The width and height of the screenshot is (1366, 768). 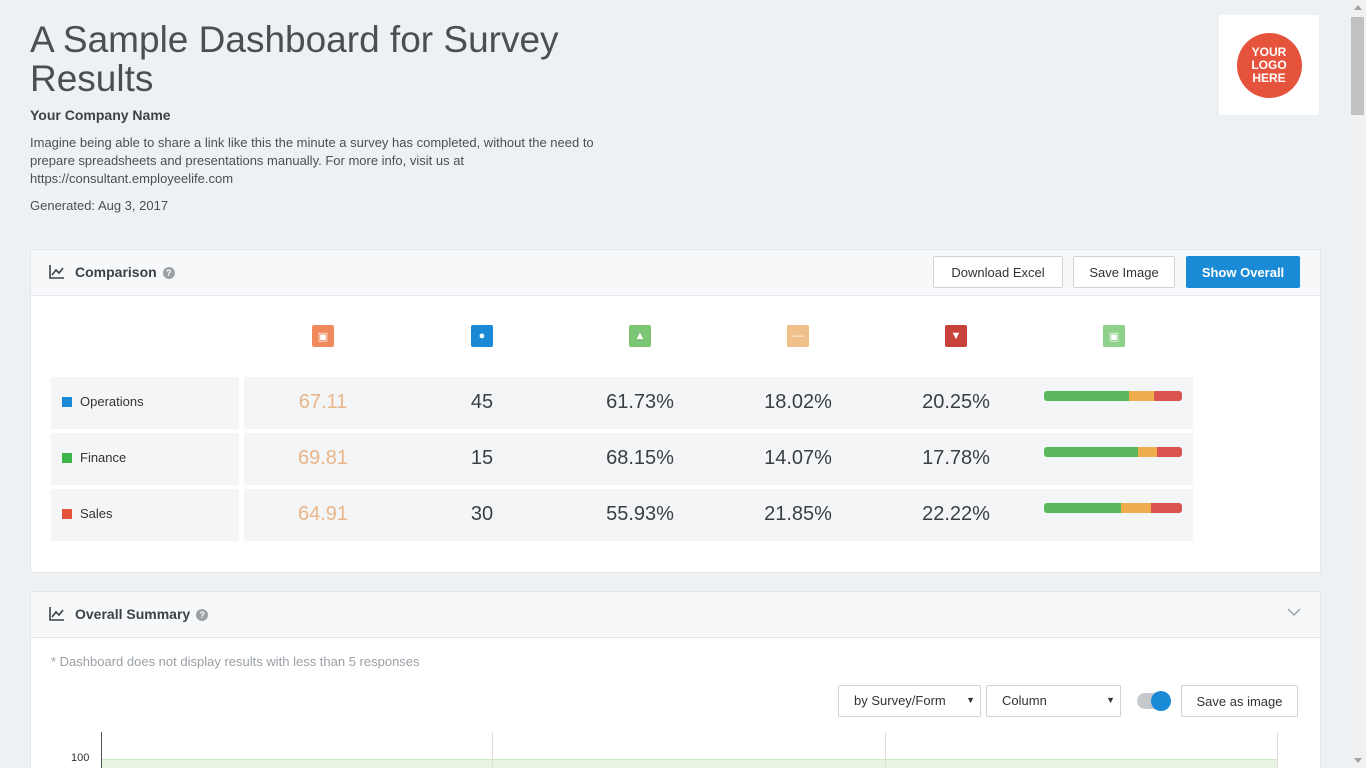 What do you see at coordinates (690, 763) in the screenshot?
I see `chart-band` at bounding box center [690, 763].